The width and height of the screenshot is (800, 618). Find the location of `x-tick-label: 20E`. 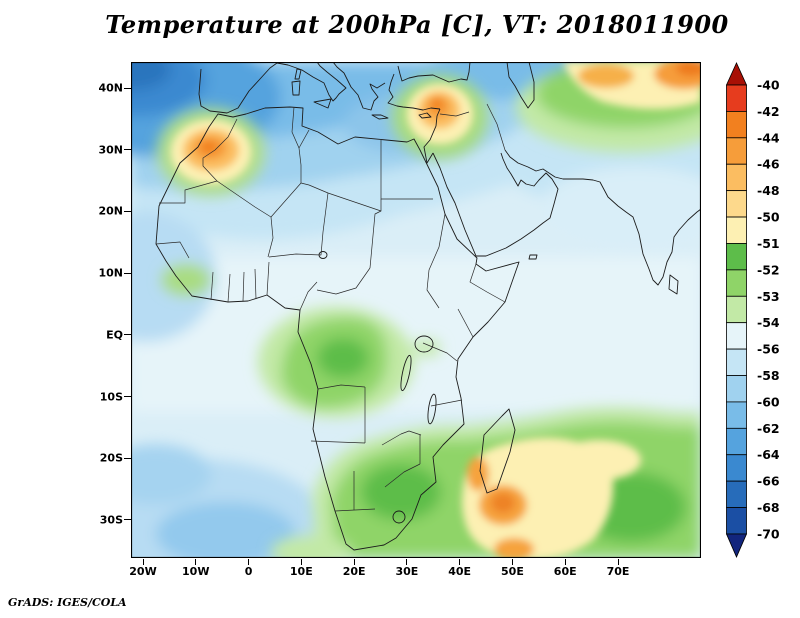

x-tick-label: 20E is located at coordinates (354, 571).